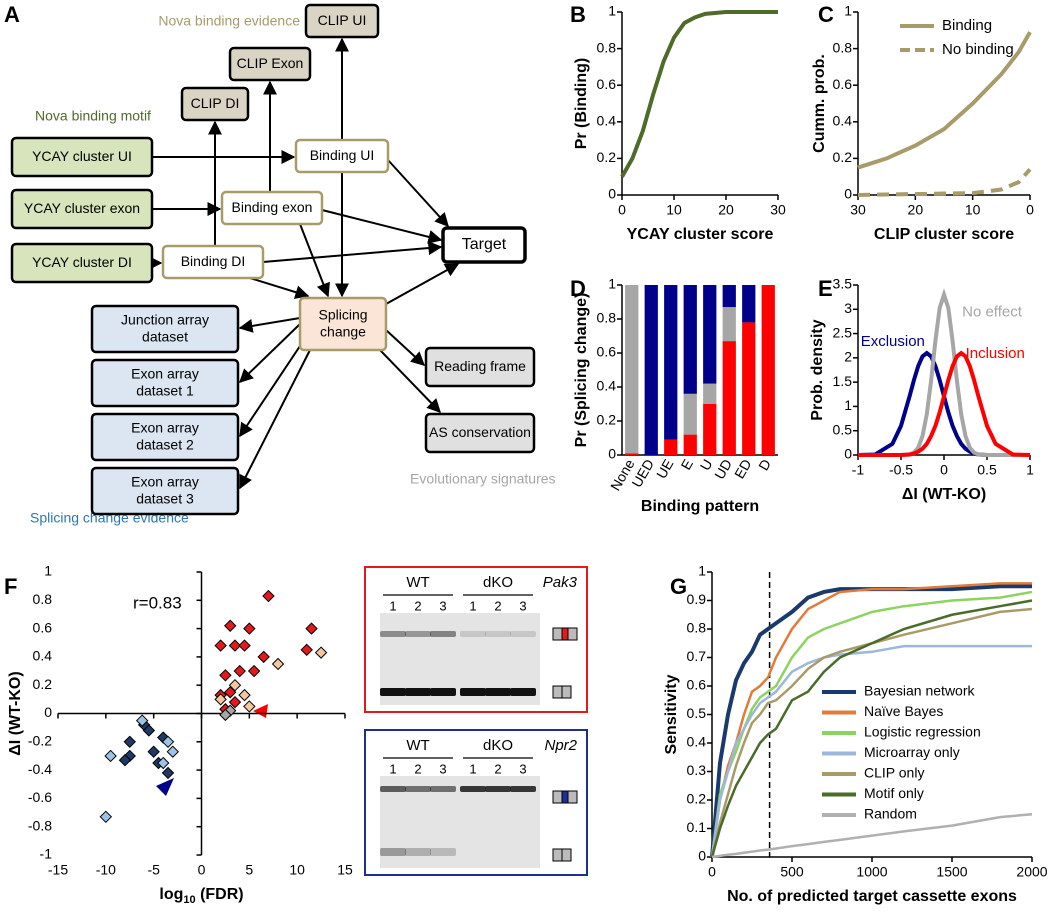  What do you see at coordinates (826, 14) in the screenshot?
I see `panel-label: C` at bounding box center [826, 14].